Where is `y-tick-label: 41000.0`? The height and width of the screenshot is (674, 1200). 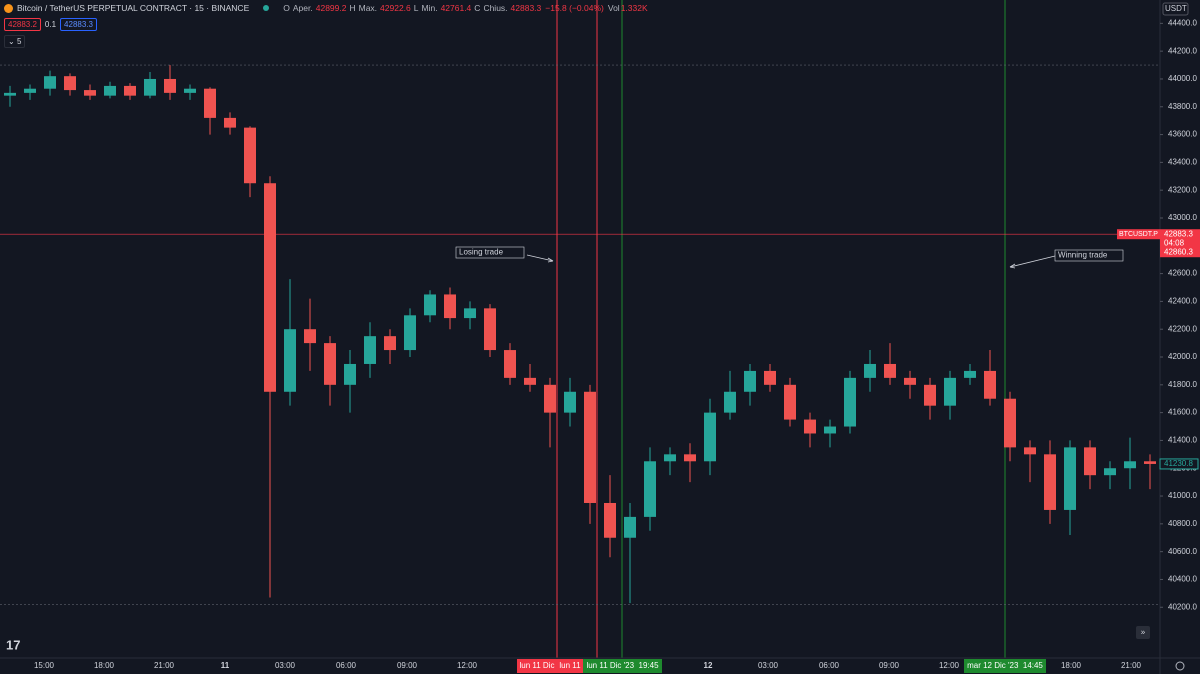 y-tick-label: 41000.0 is located at coordinates (1182, 495).